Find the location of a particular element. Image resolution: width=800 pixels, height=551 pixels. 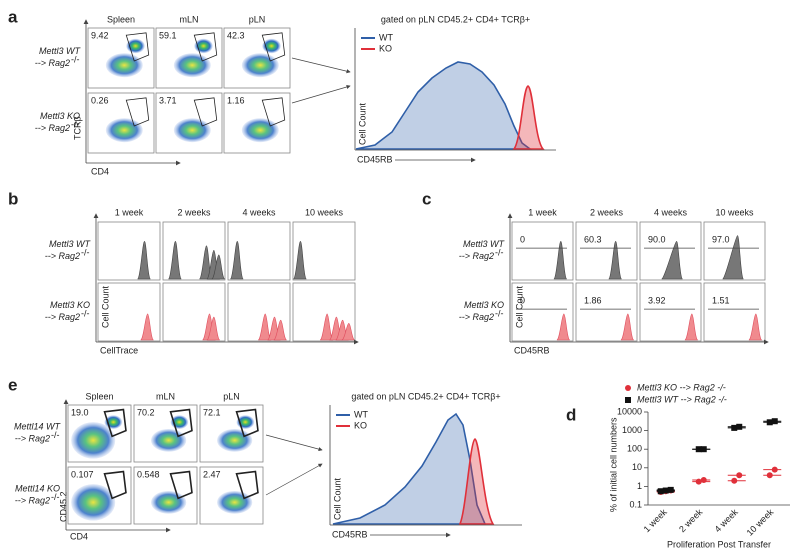

column-header: Spleen is located at coordinates (99, 396).